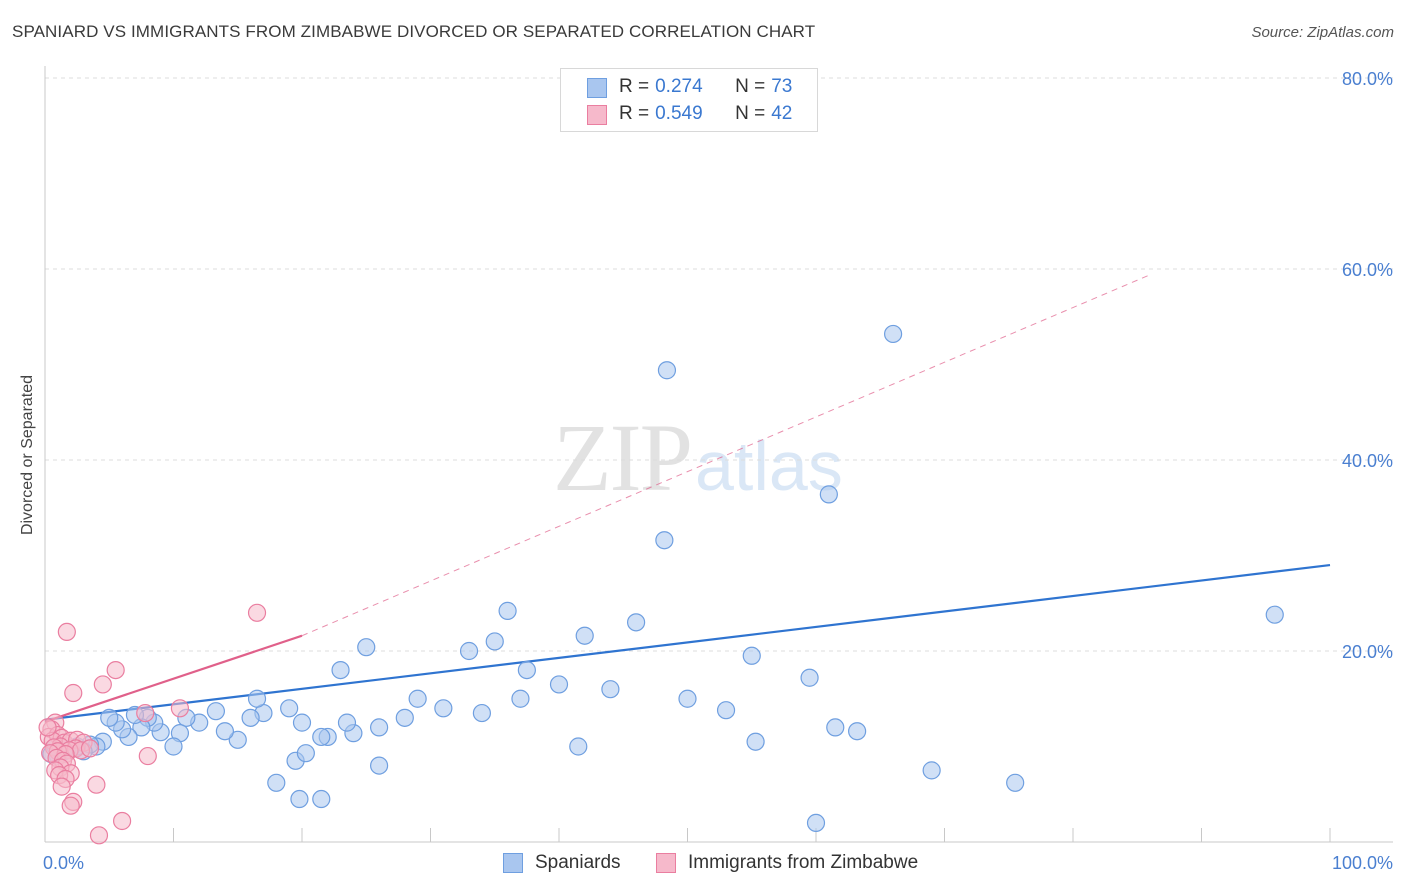 The image size is (1406, 892). I want to click on series-legend: Spaniards Immigrants from Zimbabwe, so click(703, 865).